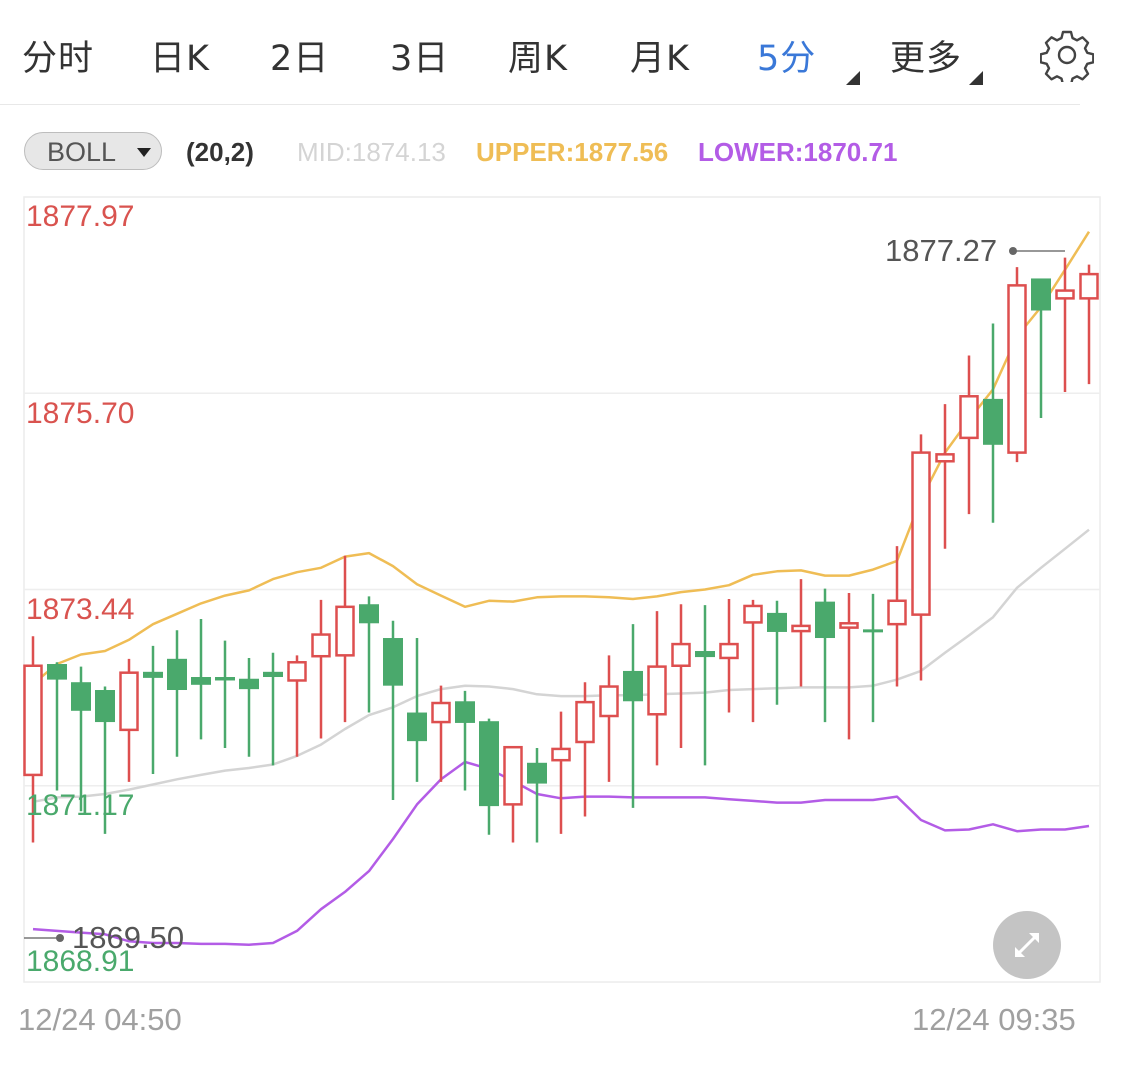  I want to click on gear-icon, so click(1067, 55).